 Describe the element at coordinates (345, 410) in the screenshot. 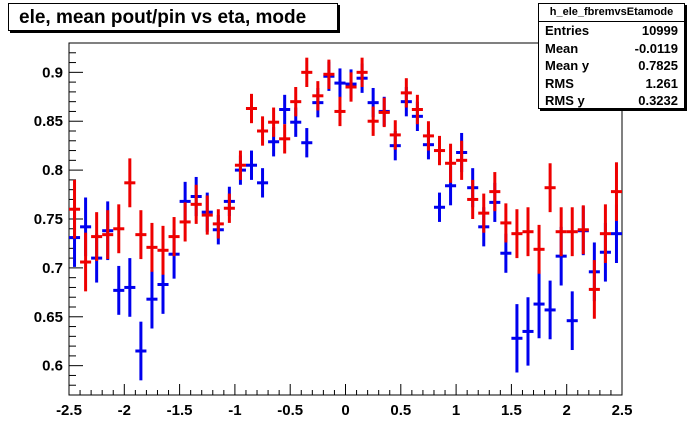

I see `x-tick-label: 0` at that location.